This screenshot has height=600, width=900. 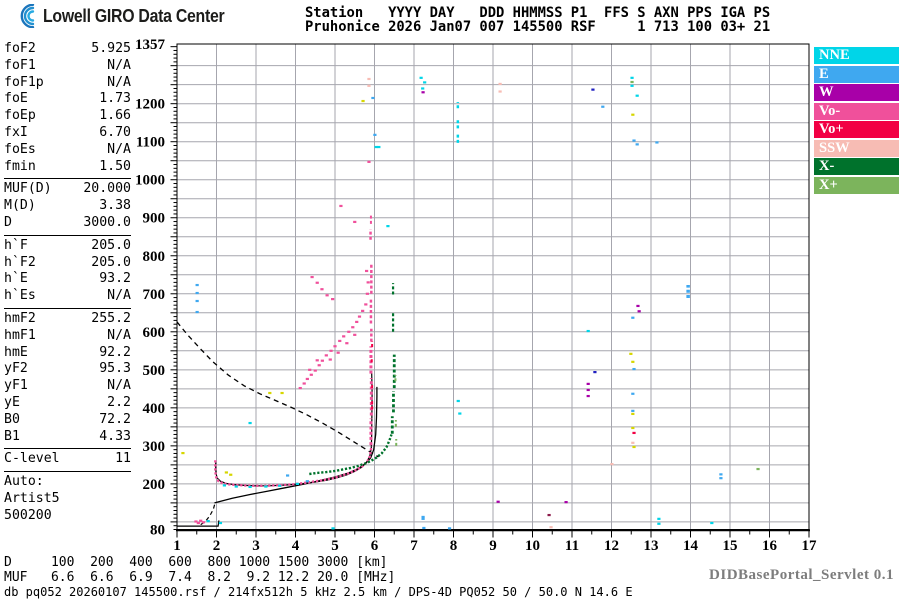 I want to click on parameter-label: fmin, so click(x=20, y=166).